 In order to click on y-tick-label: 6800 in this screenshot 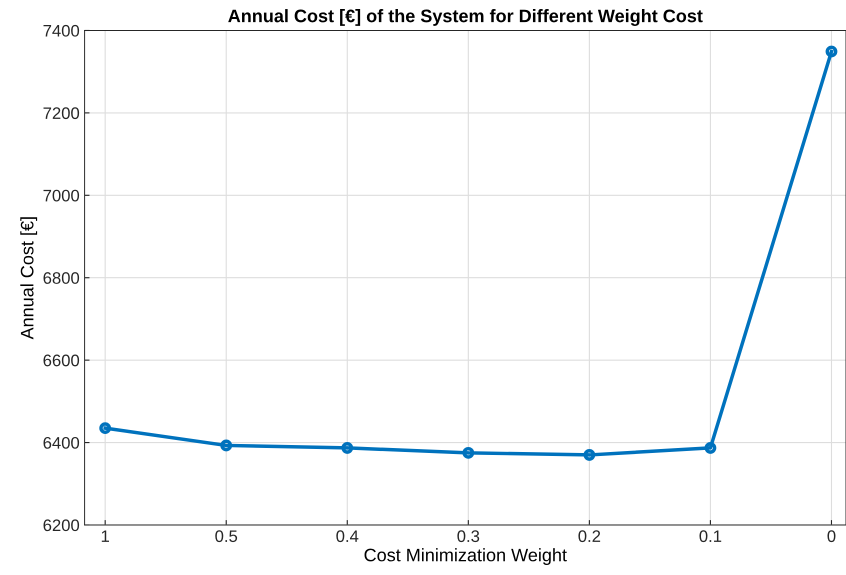, I will do `click(62, 278)`.